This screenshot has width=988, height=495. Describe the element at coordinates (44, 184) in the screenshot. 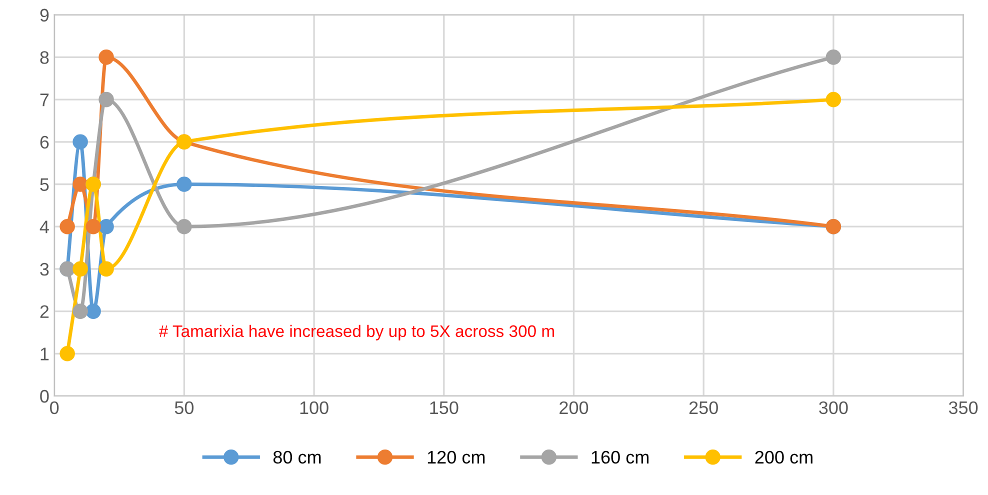

I see `y-tick-label: 5` at that location.